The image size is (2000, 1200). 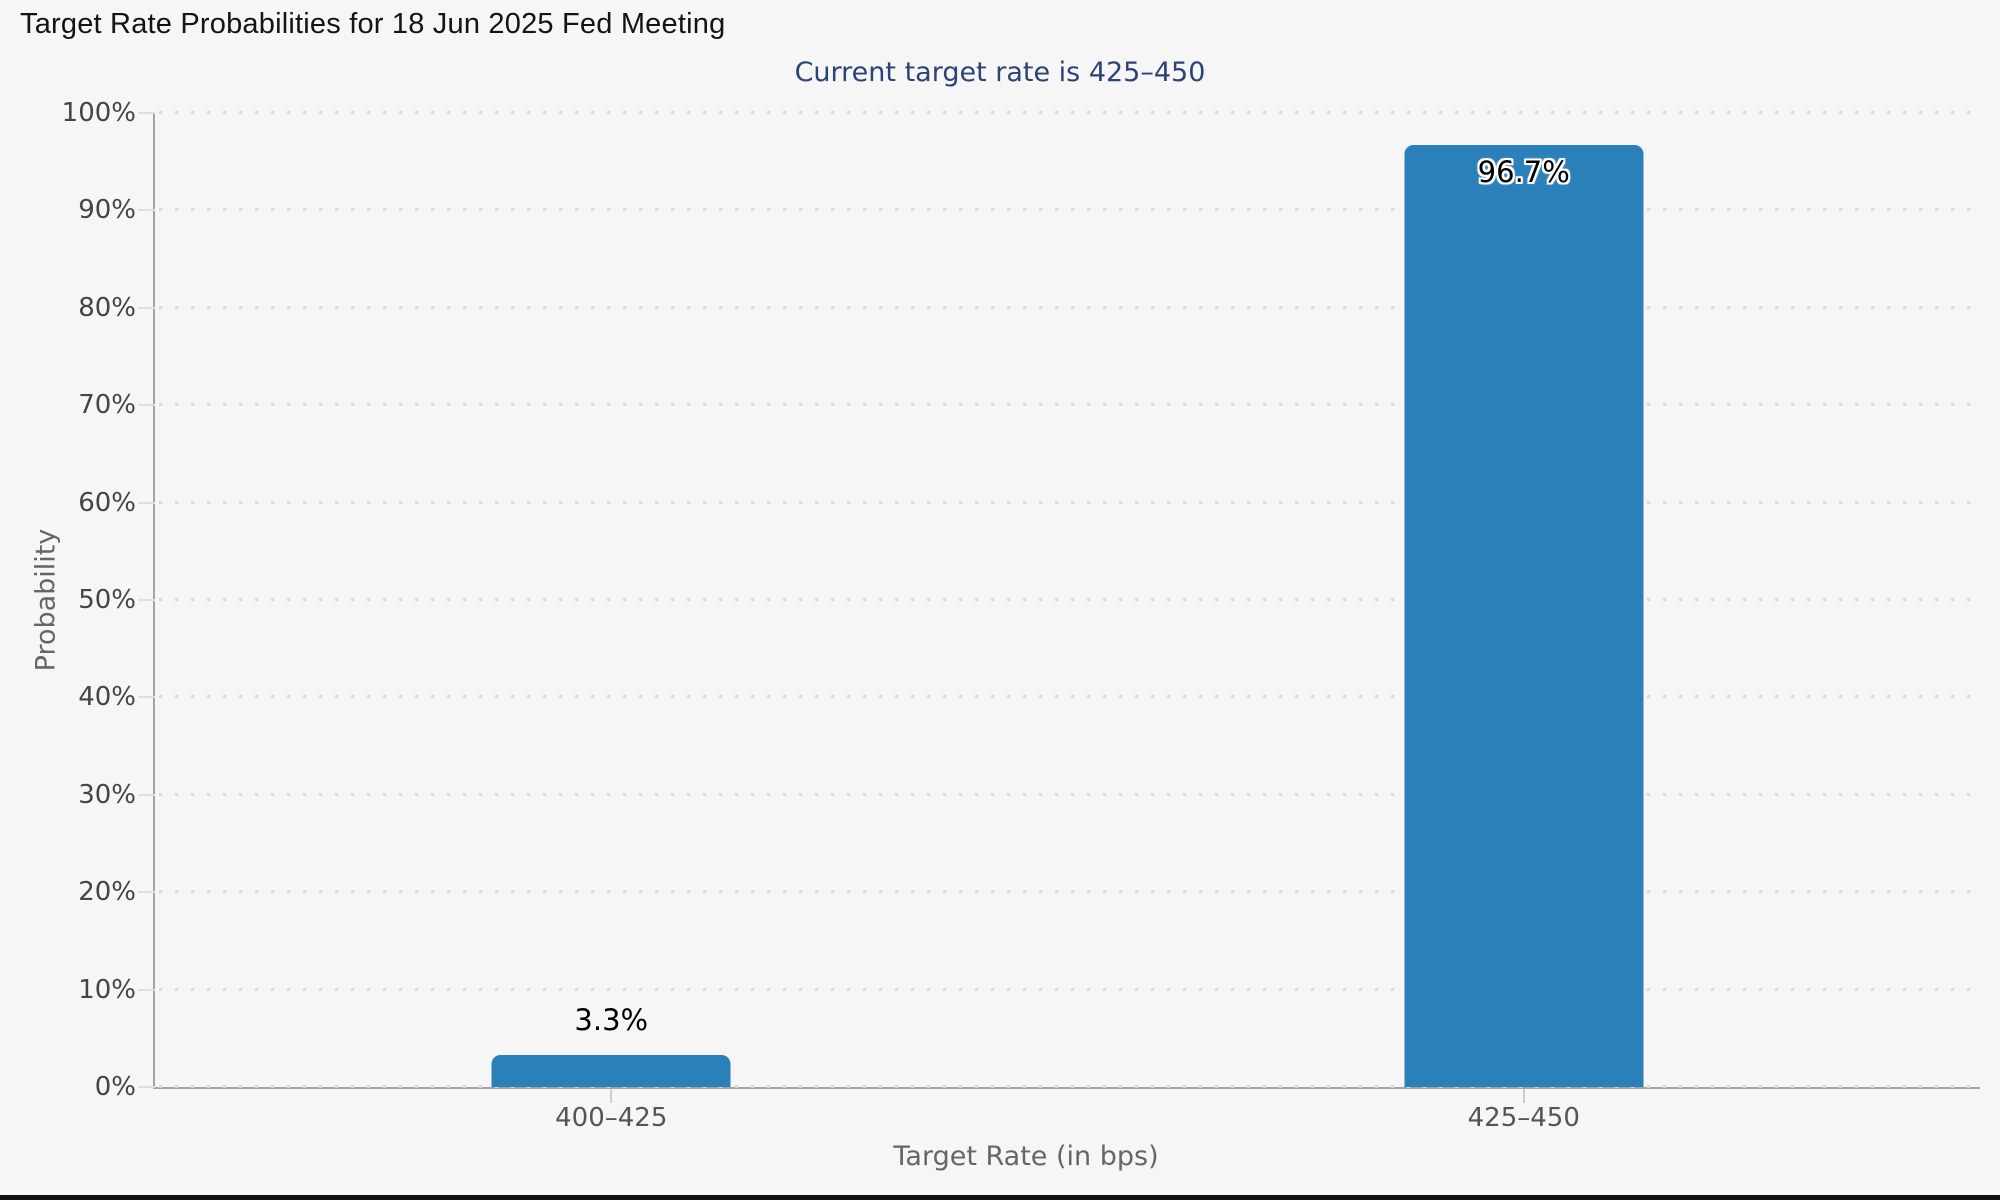 I want to click on x-axis-category-label: 400–425, so click(x=611, y=1118).